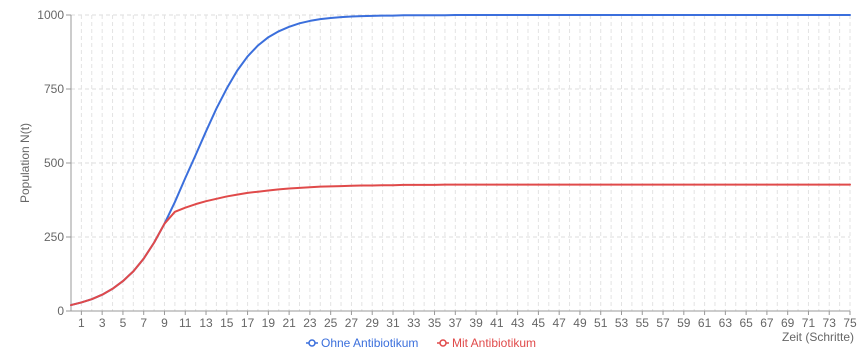 This screenshot has width=858, height=354. Describe the element at coordinates (369, 343) in the screenshot. I see `legend-label: Ohne Antibiotikum` at that location.